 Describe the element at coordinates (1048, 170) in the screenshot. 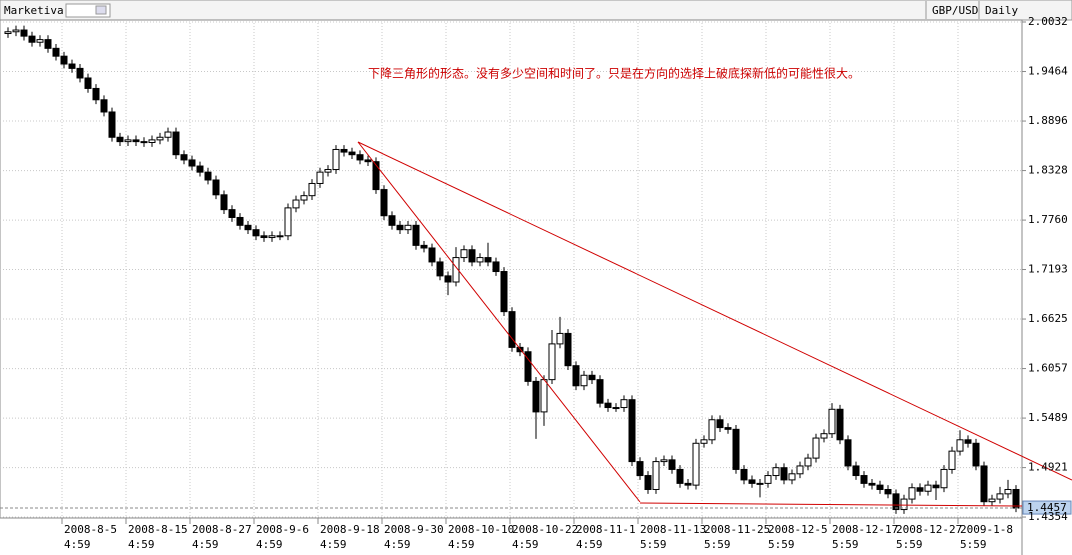

I see `y-tick-label: 1.8328` at that location.